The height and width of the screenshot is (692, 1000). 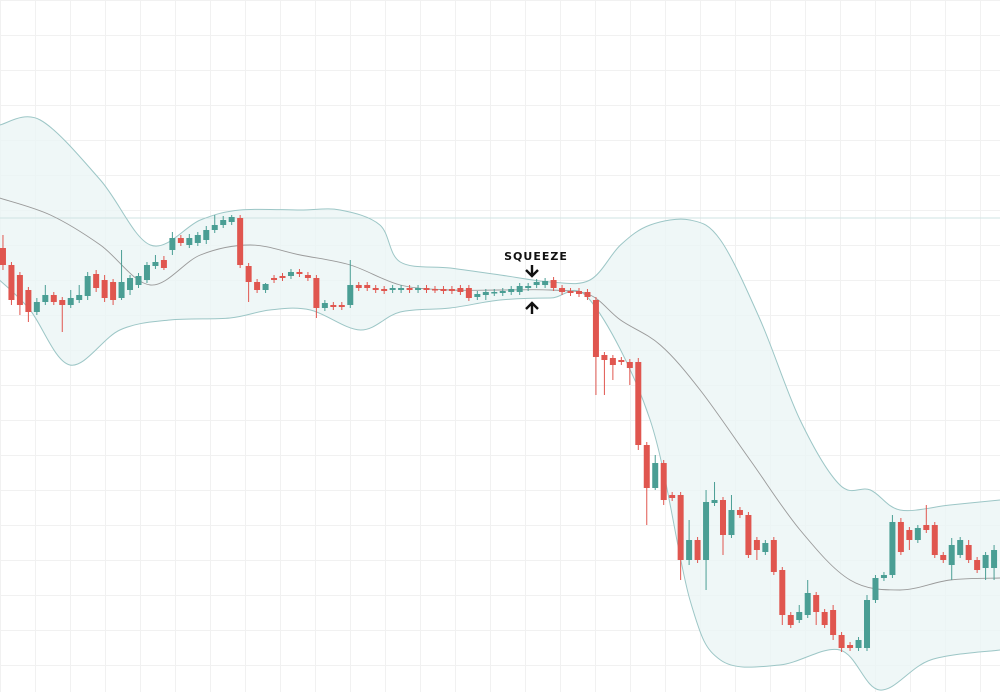 I want to click on annotation-text: SQUEEZE, so click(x=536, y=256).